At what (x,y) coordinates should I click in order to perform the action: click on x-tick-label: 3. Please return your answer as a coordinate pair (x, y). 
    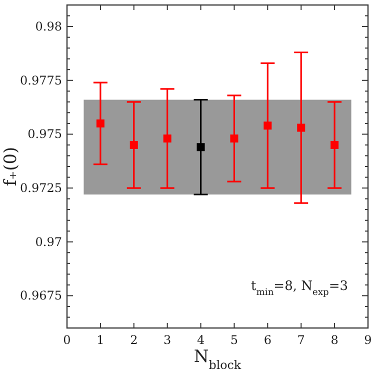
    Looking at the image, I should click on (168, 340).